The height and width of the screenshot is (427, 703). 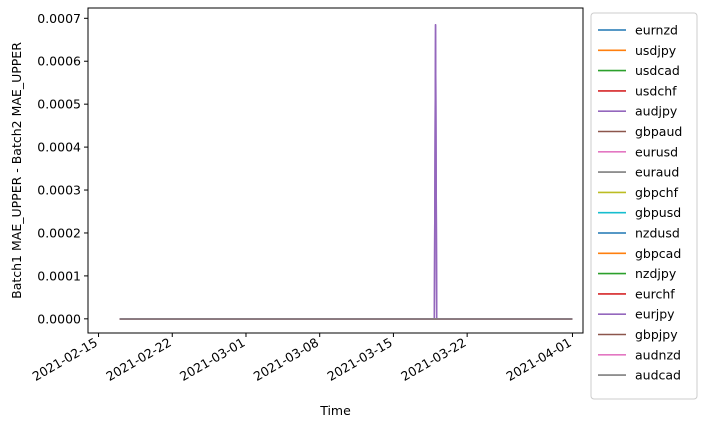 I want to click on x-tick-label: 2021-04-01, so click(x=539, y=359).